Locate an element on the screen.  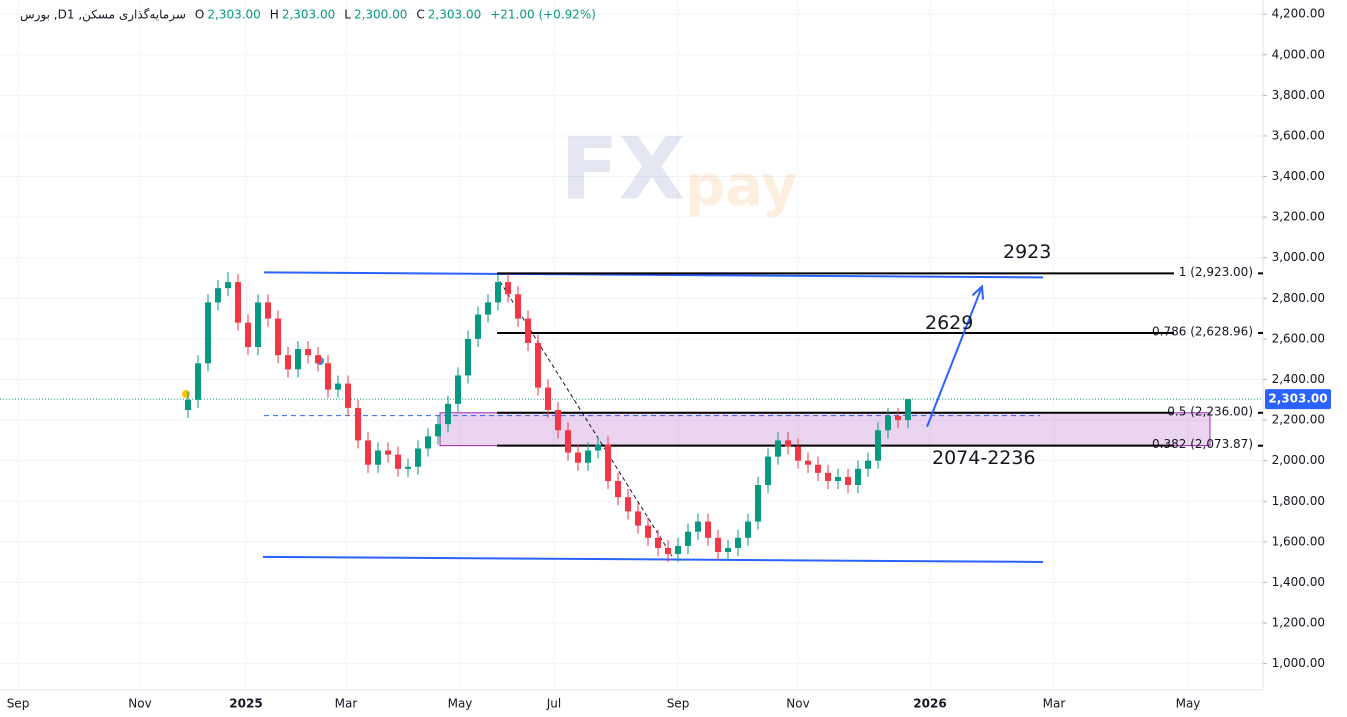
y-tick-label: 4,000.00 is located at coordinates (1298, 54).